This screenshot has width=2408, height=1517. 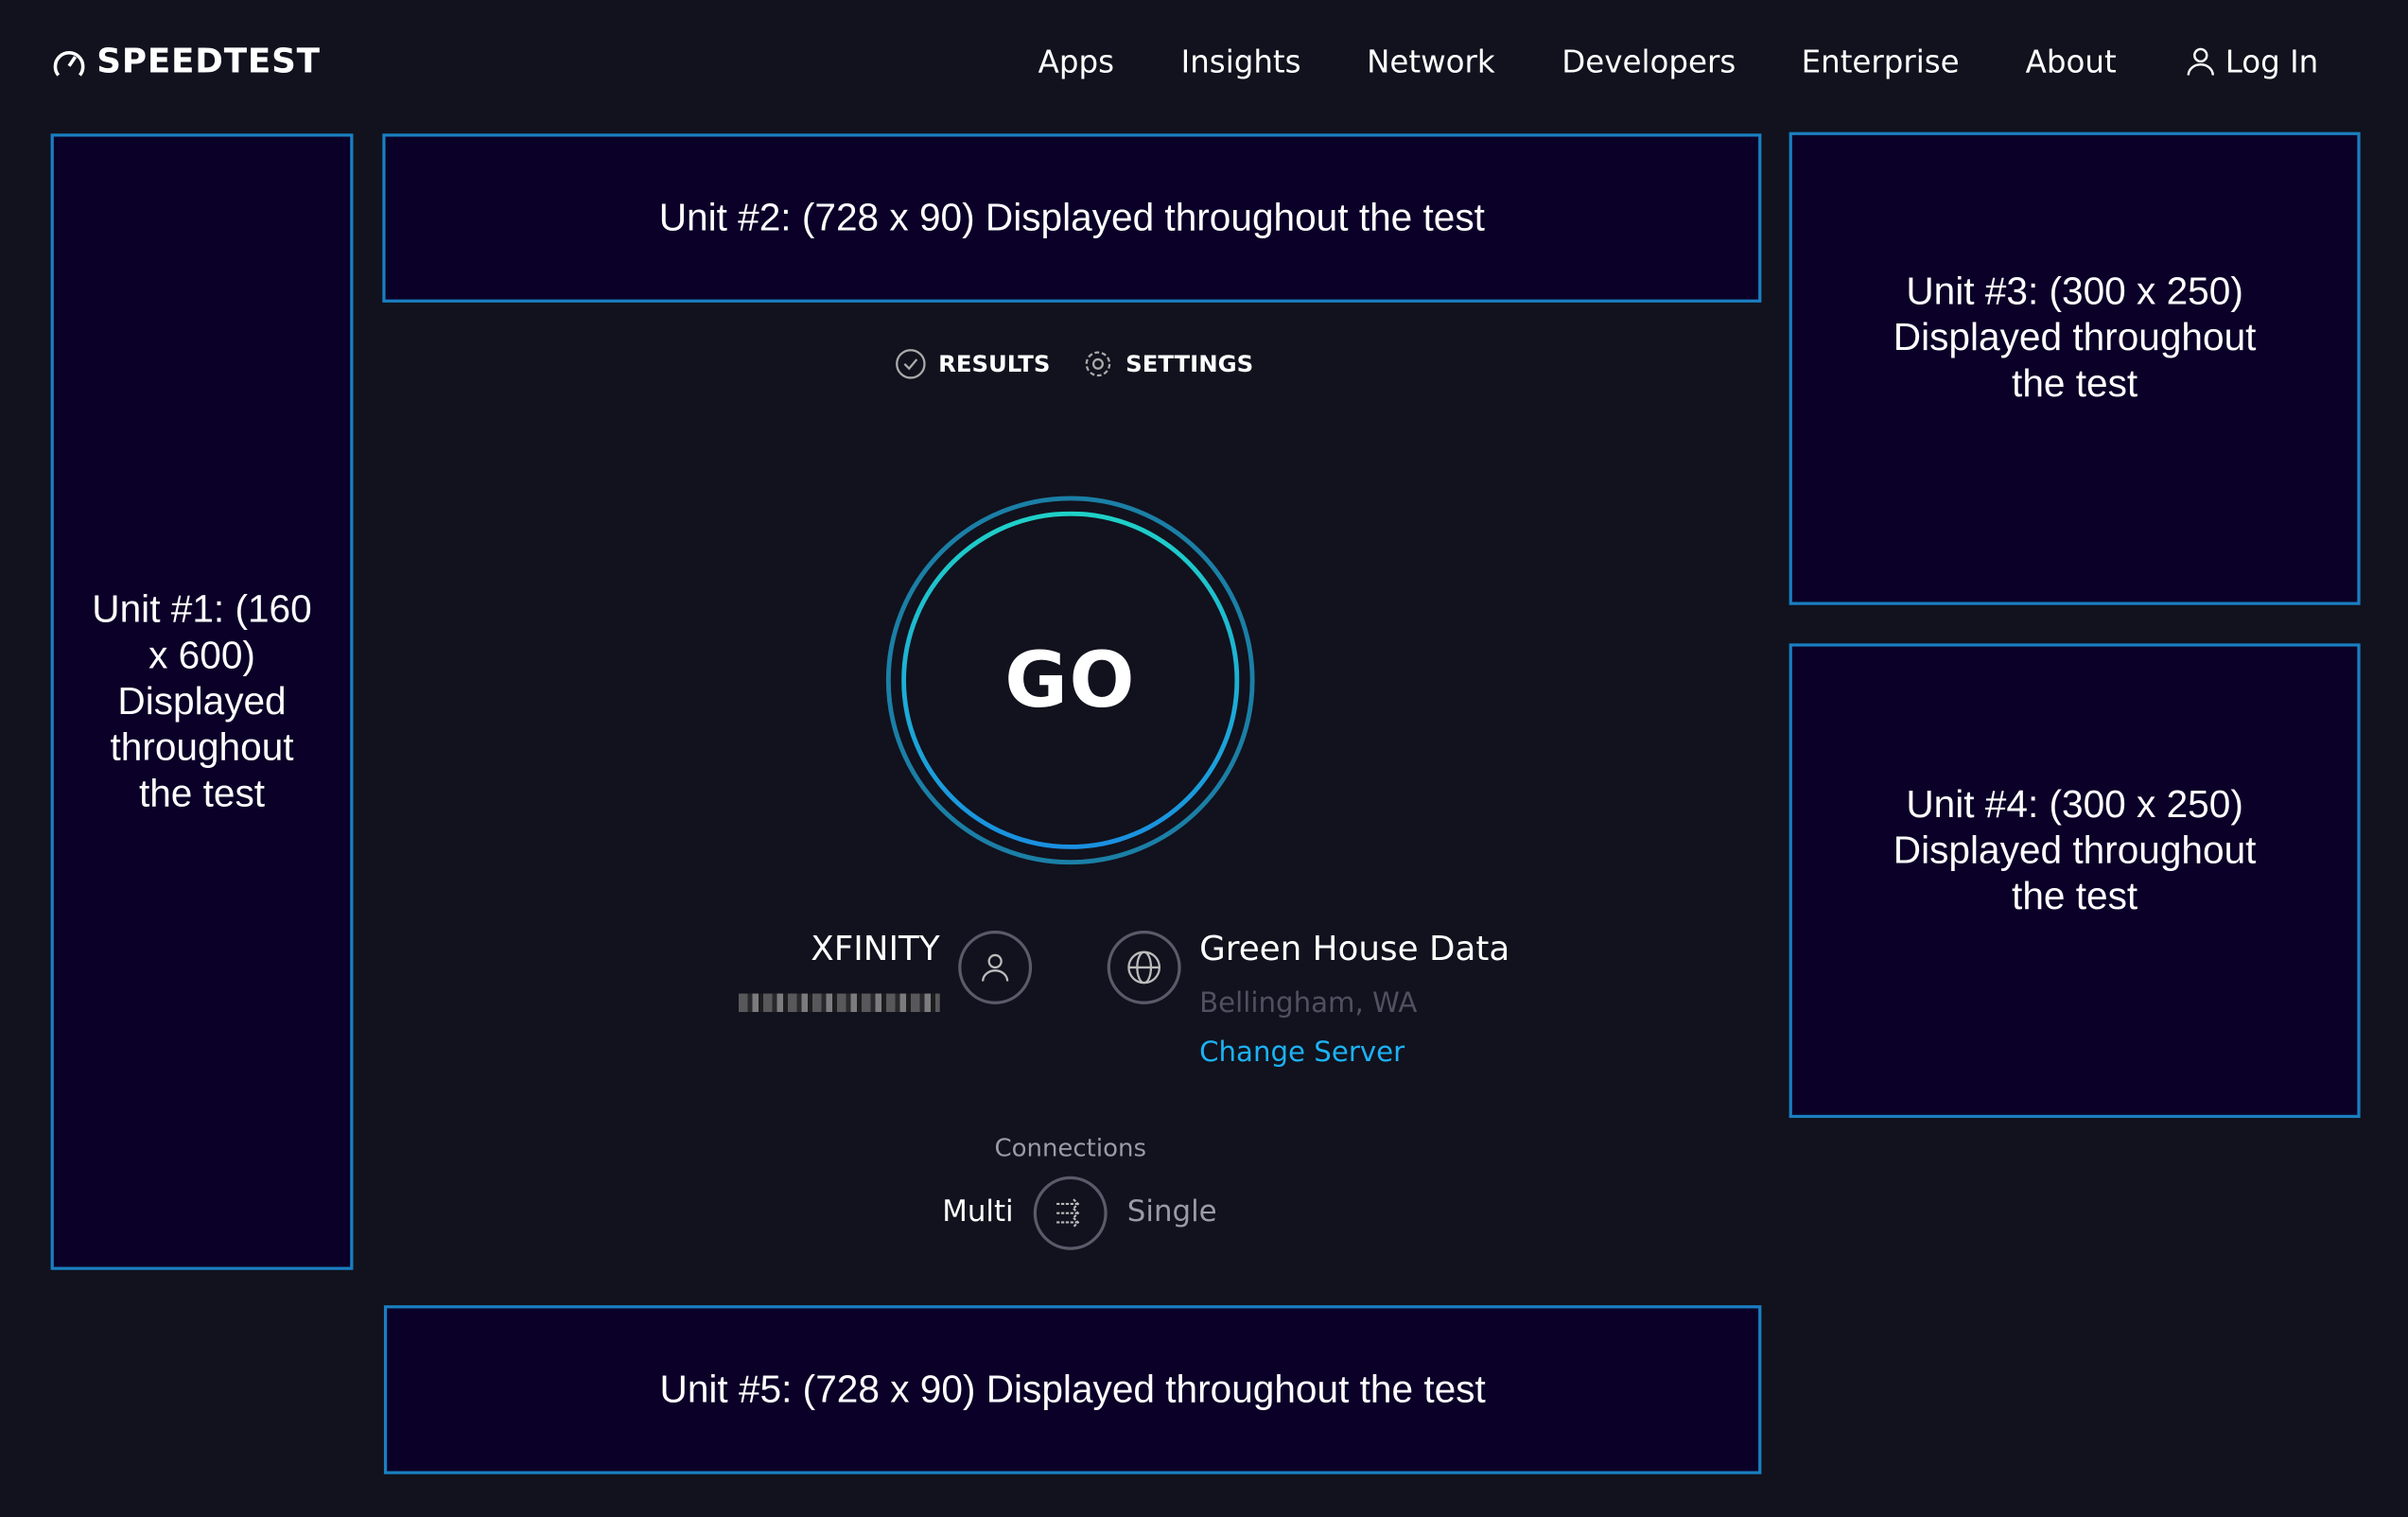 I want to click on isp-ip-redacted, so click(x=839, y=1003).